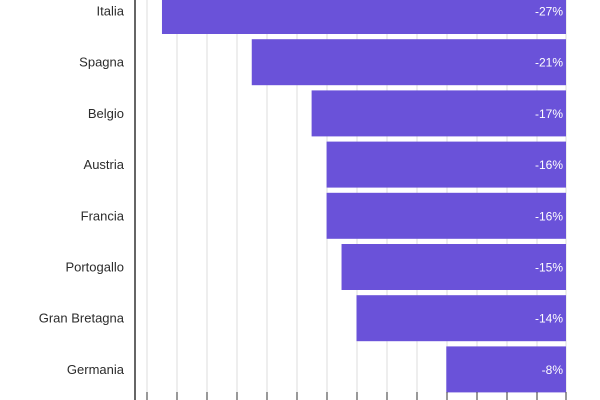  I want to click on category-label: Italia, so click(111, 11).